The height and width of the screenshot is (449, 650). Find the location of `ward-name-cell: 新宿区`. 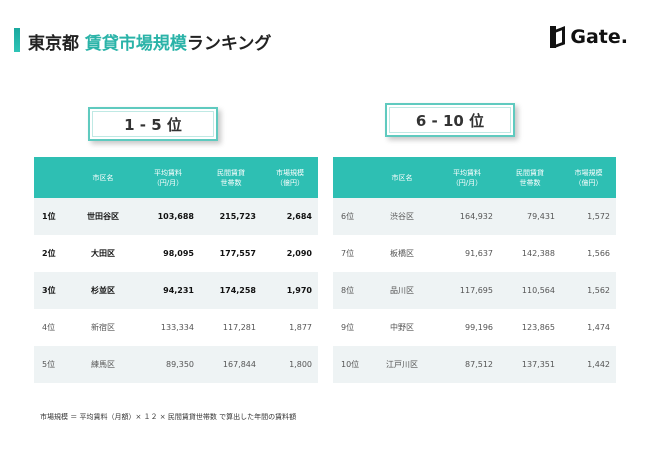

ward-name-cell: 新宿区 is located at coordinates (103, 327).